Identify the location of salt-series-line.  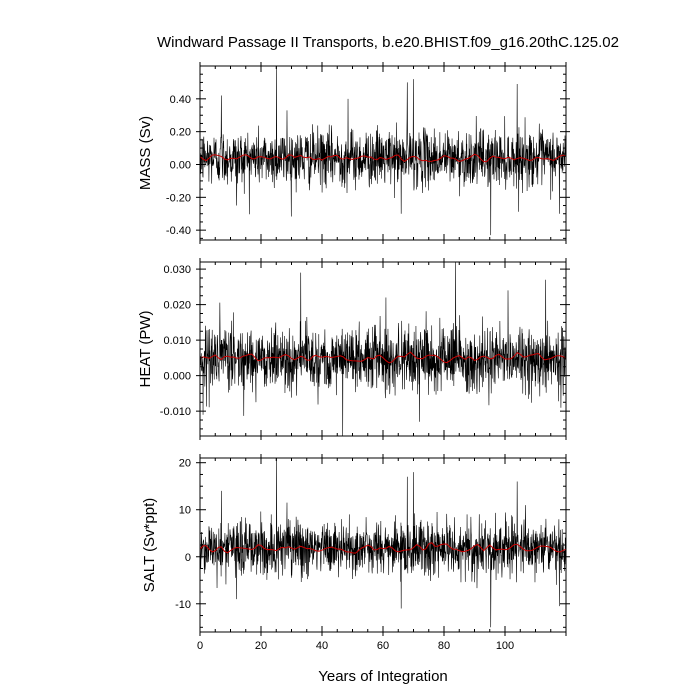
(383, 543).